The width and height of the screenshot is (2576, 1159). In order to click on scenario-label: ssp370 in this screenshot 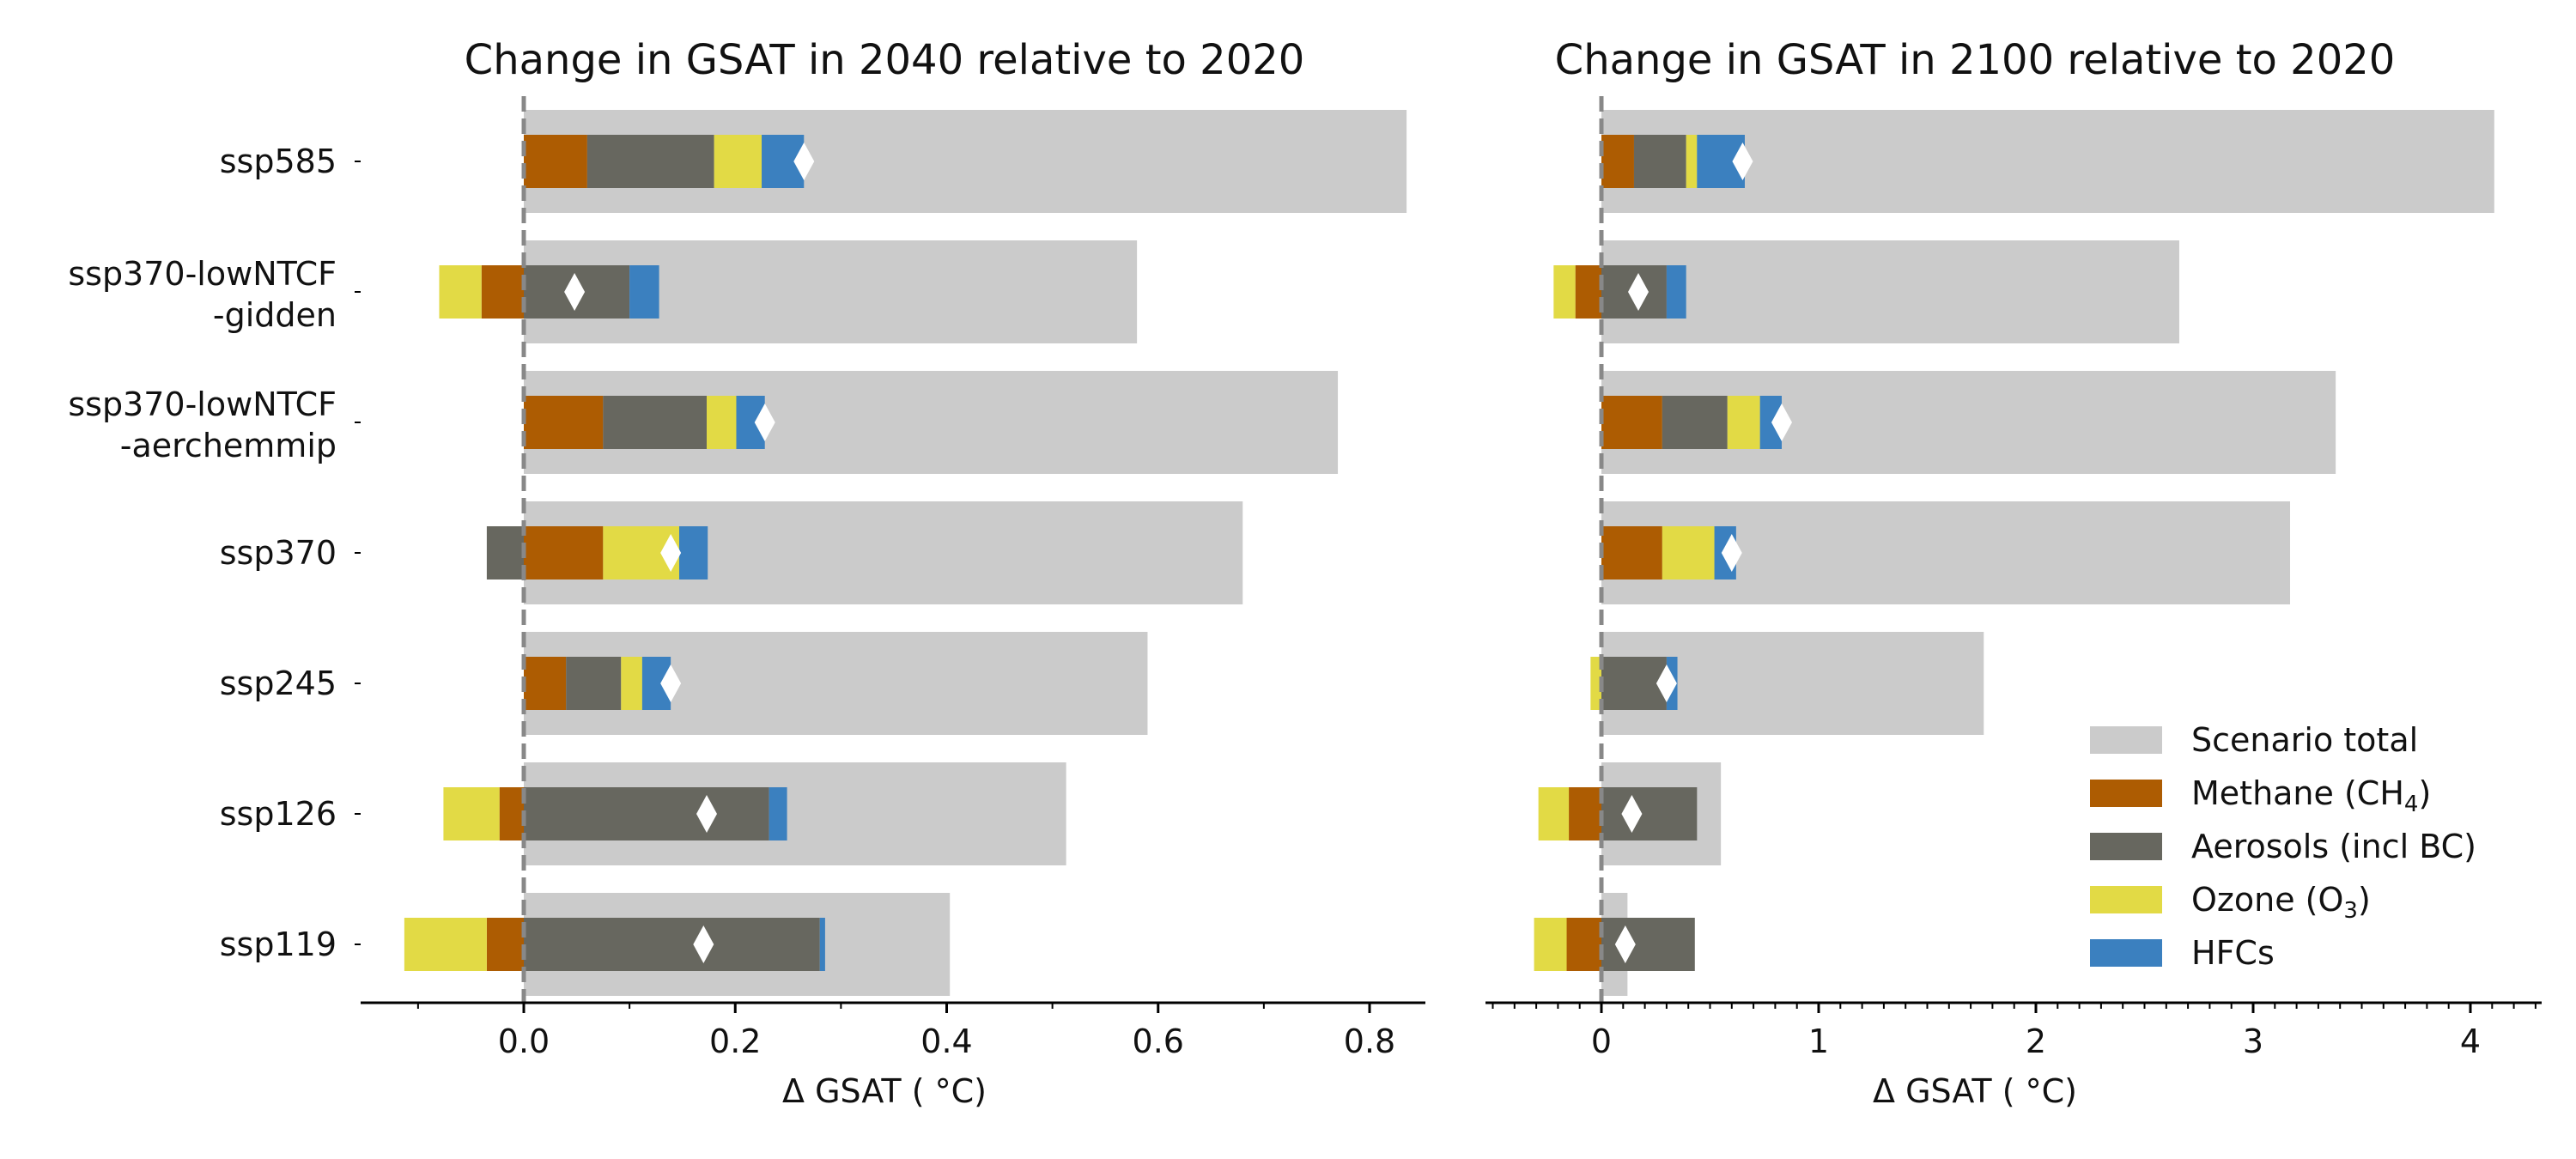, I will do `click(279, 553)`.